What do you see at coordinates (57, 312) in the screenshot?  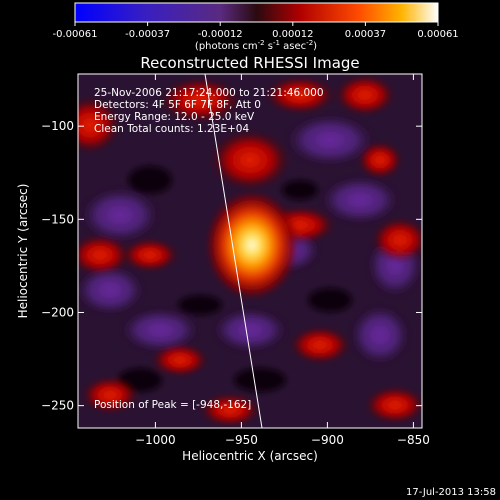 I see `y-tick-label: −200` at bounding box center [57, 312].